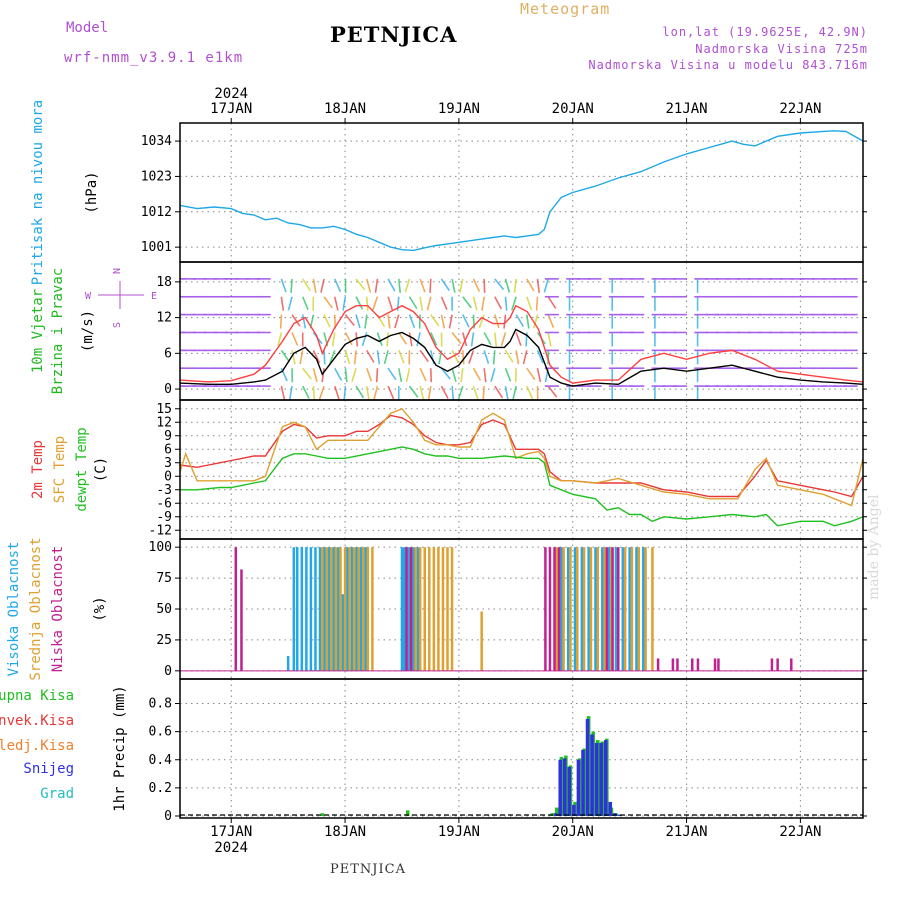  I want to click on precip-legend-label: Grad, so click(57, 794).